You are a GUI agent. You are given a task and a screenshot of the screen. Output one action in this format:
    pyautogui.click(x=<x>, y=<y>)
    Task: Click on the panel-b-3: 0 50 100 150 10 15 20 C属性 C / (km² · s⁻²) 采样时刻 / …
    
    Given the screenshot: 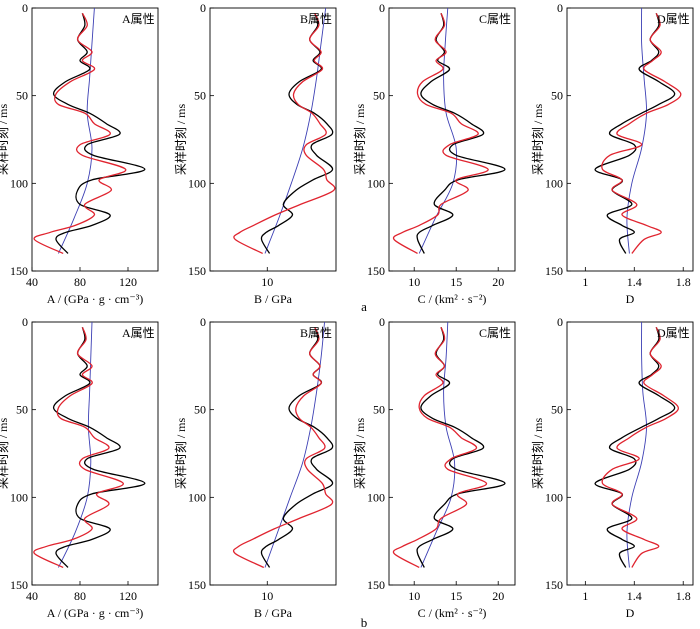 What is the action you would take?
    pyautogui.click(x=434, y=467)
    